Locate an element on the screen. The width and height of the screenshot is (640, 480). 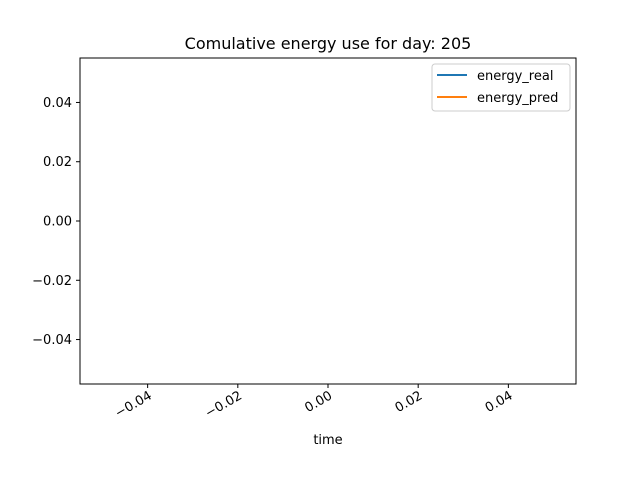
y-tick-label: −0.02 is located at coordinates (52, 281).